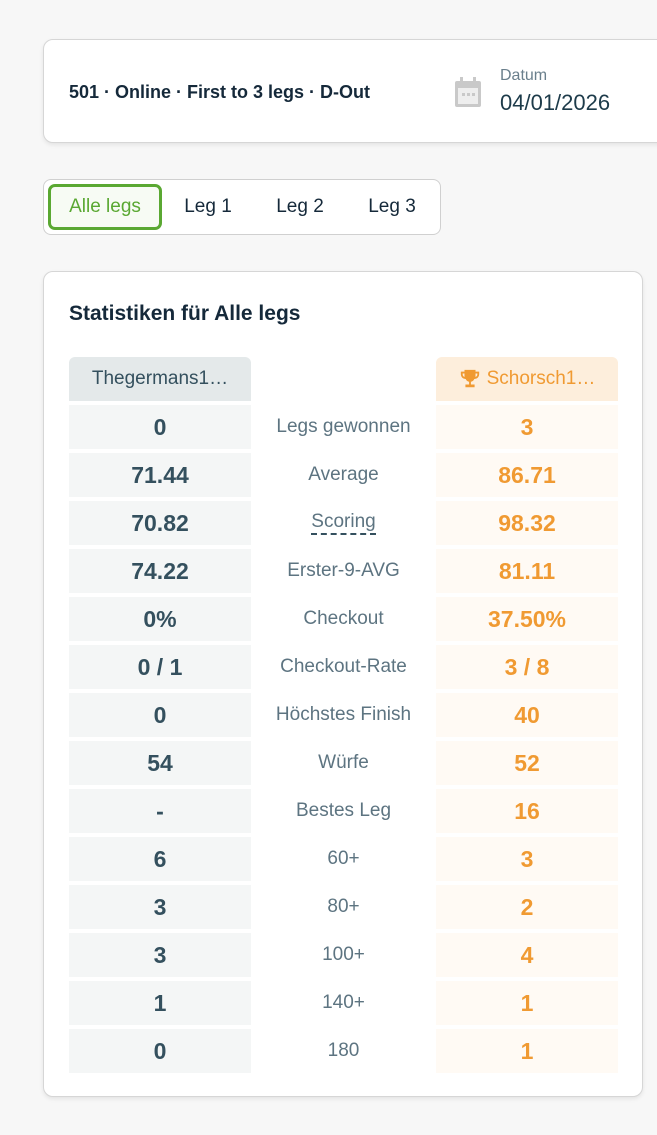 Image resolution: width=657 pixels, height=1135 pixels. I want to click on stat-label: 140+, so click(343, 1002).